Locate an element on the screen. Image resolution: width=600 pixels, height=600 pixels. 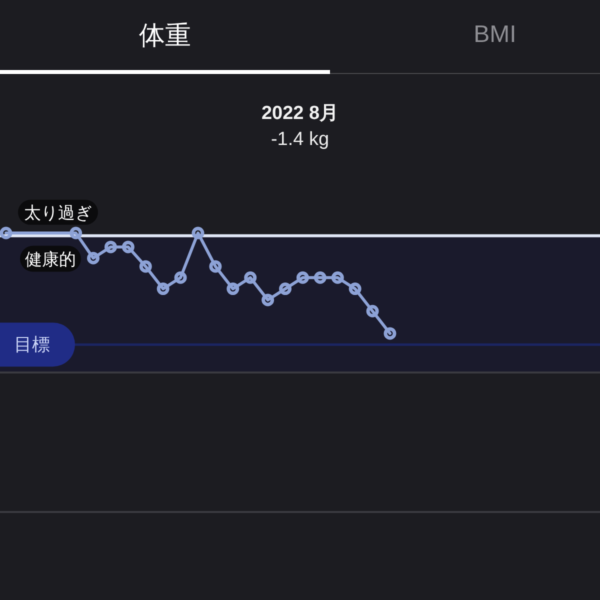
band-label: 健康的 is located at coordinates (50, 258).